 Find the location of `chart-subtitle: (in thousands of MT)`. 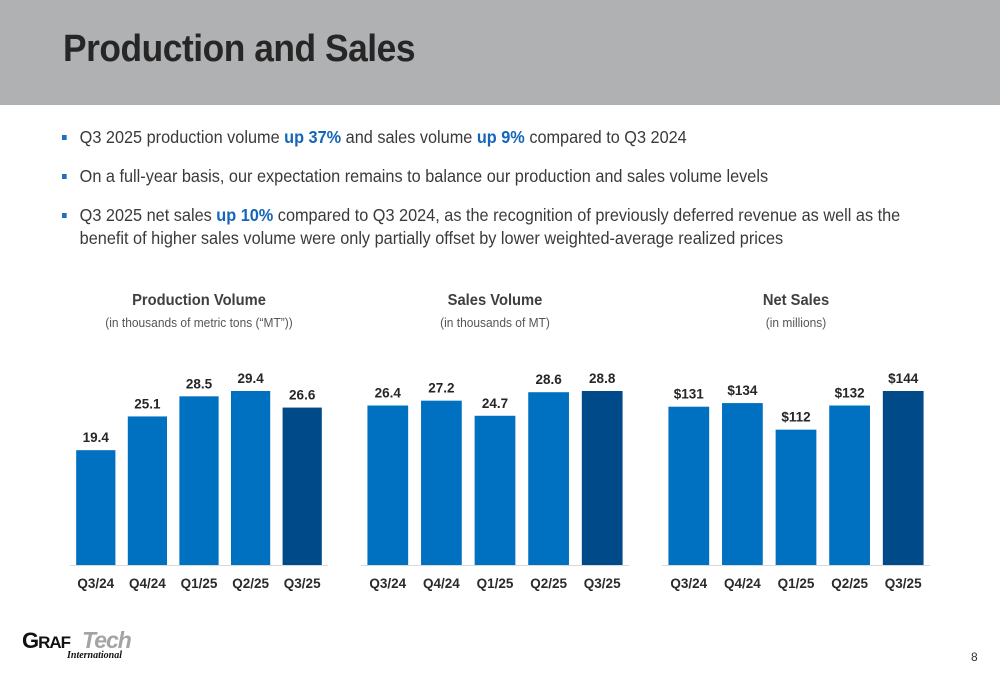

chart-subtitle: (in thousands of MT) is located at coordinates (495, 322).